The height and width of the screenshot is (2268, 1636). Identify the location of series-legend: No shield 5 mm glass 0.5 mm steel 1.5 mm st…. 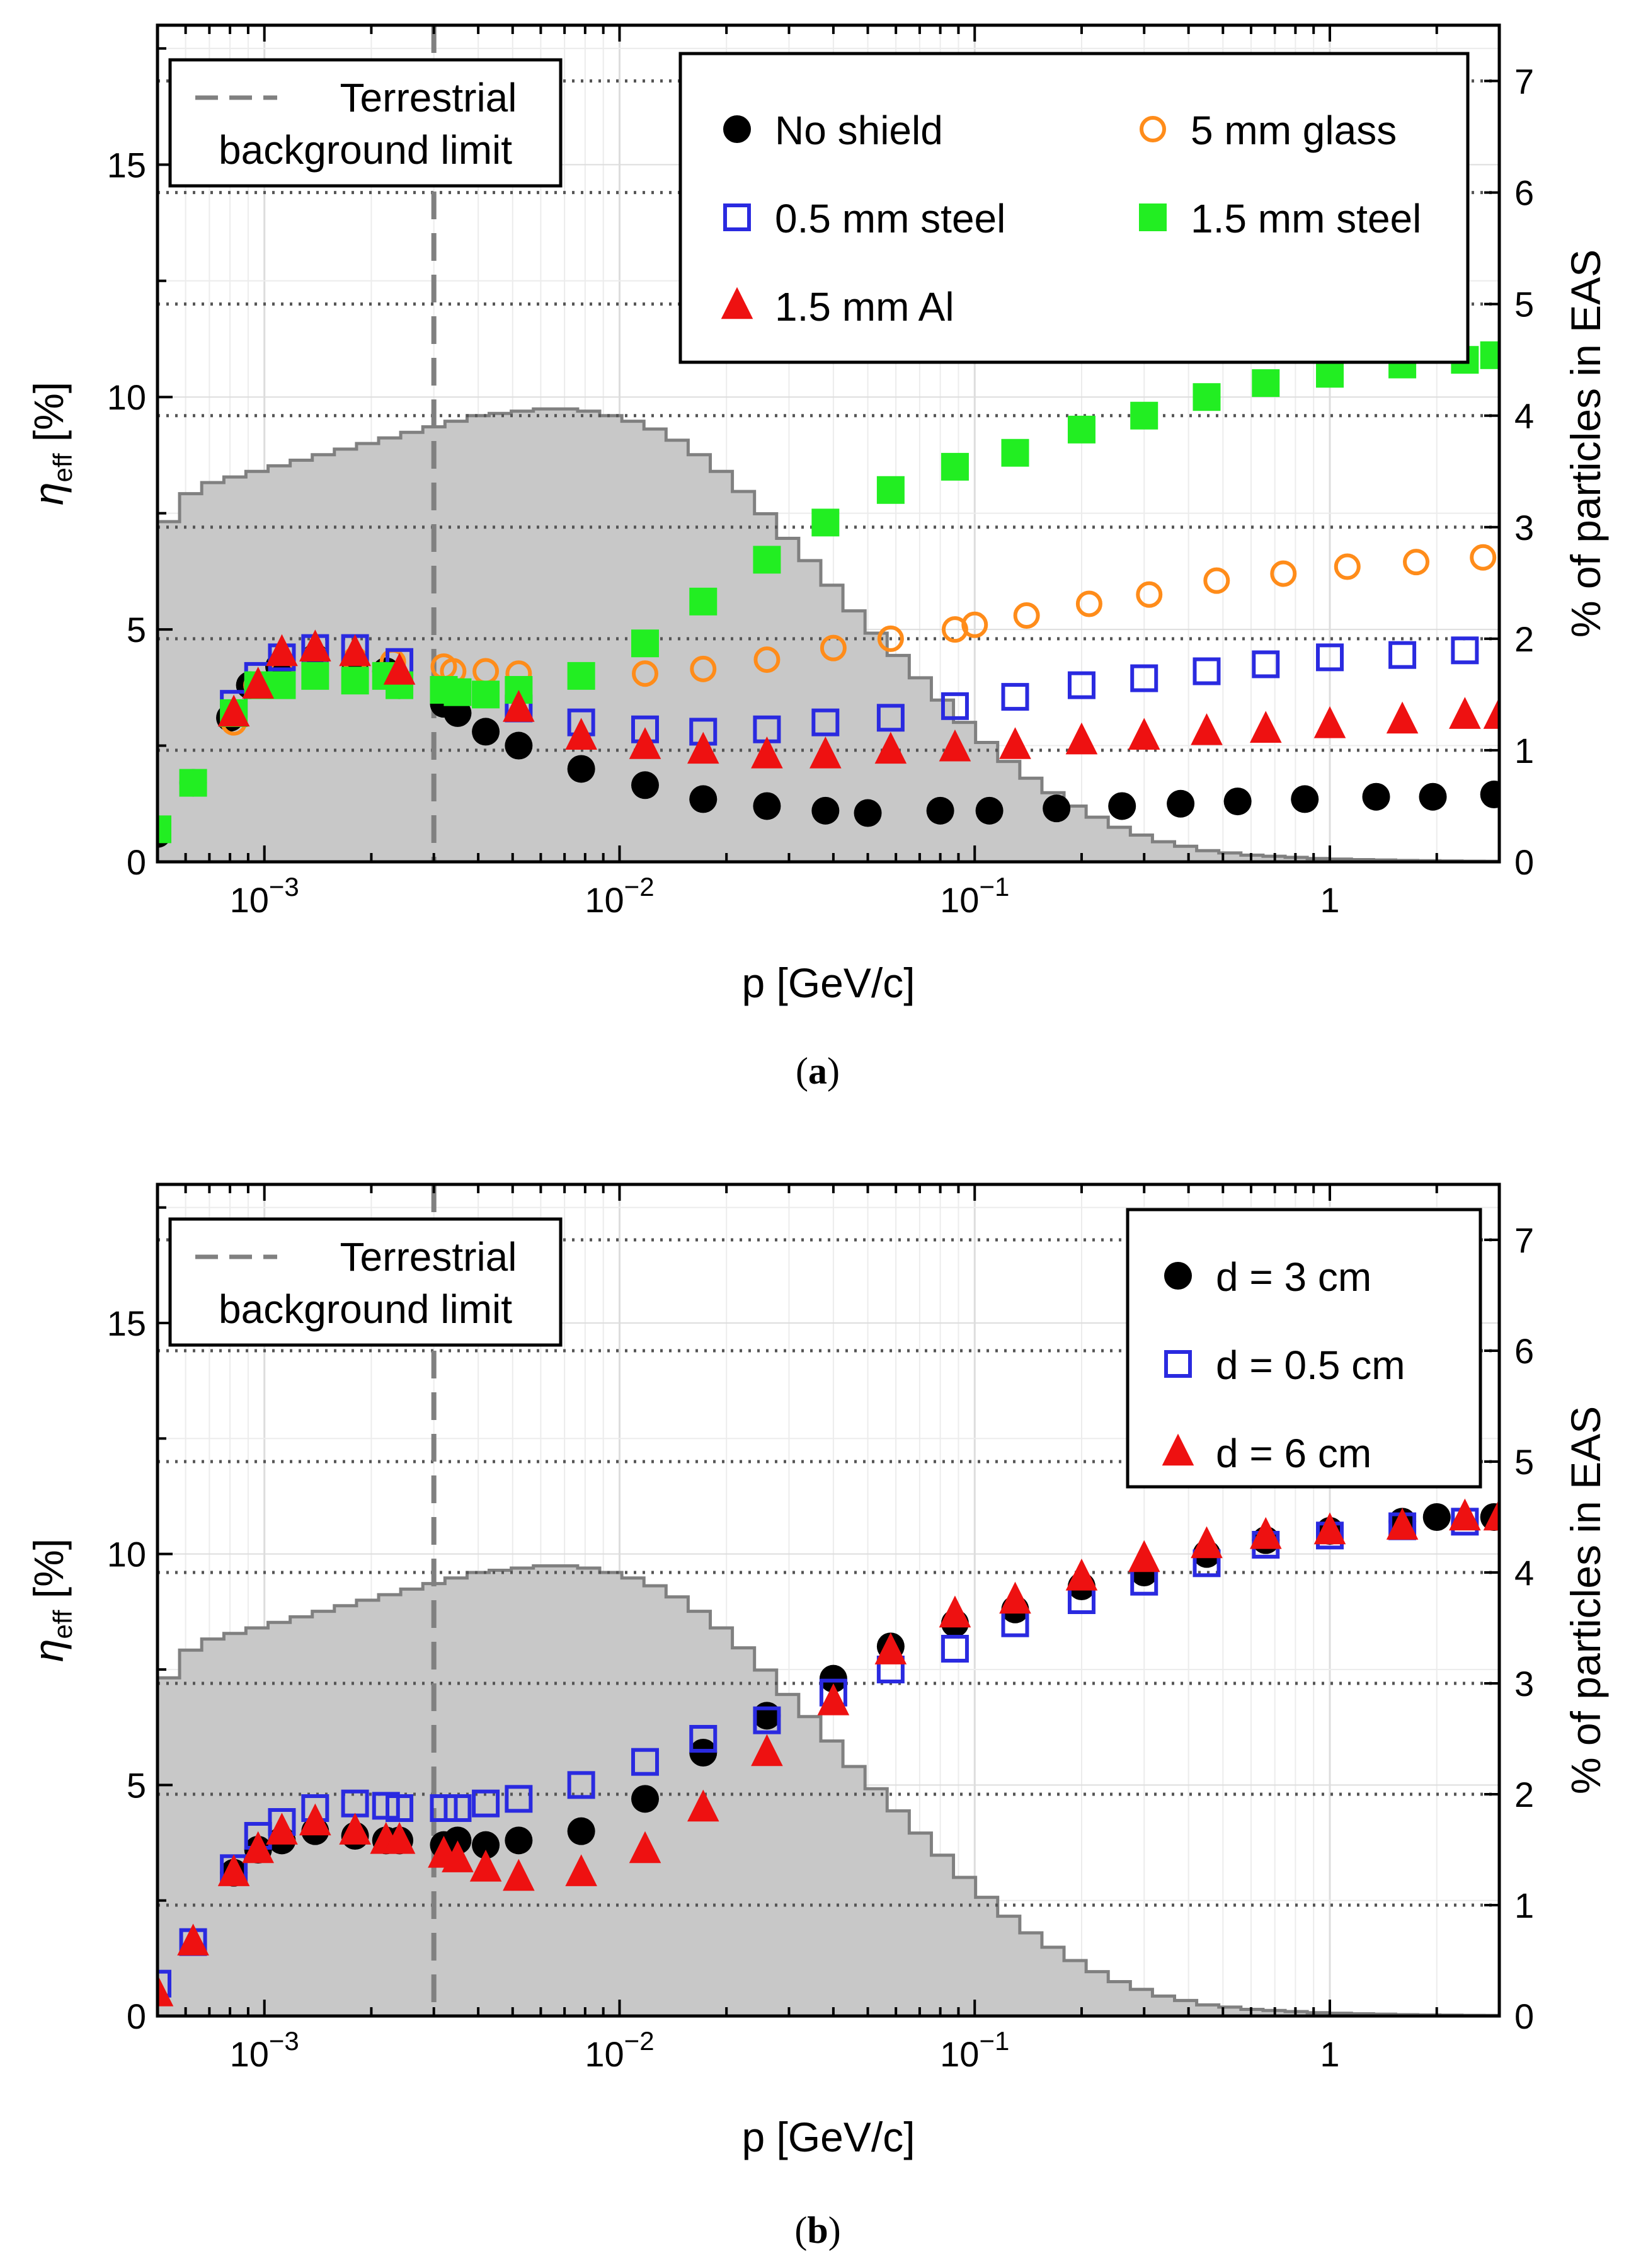
(1074, 208).